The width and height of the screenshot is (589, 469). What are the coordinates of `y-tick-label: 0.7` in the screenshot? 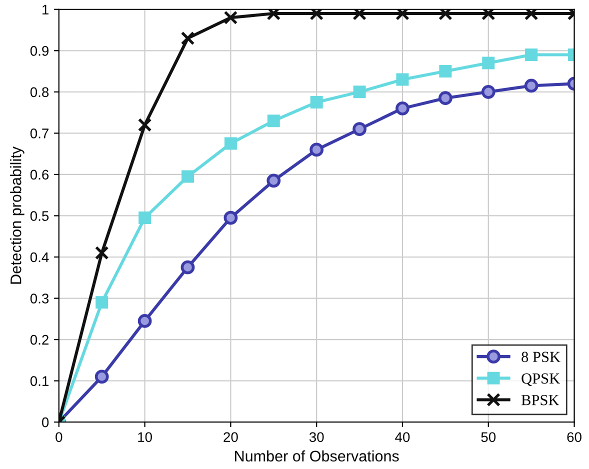 It's located at (39, 133).